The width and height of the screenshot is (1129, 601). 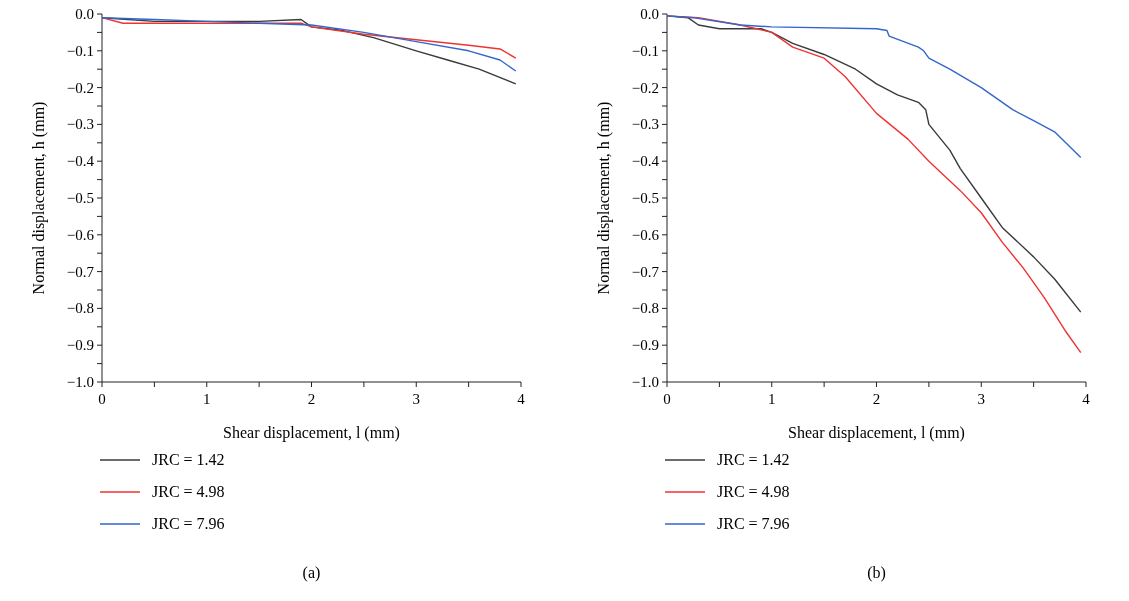 I want to click on text: (b), so click(x=876, y=573).